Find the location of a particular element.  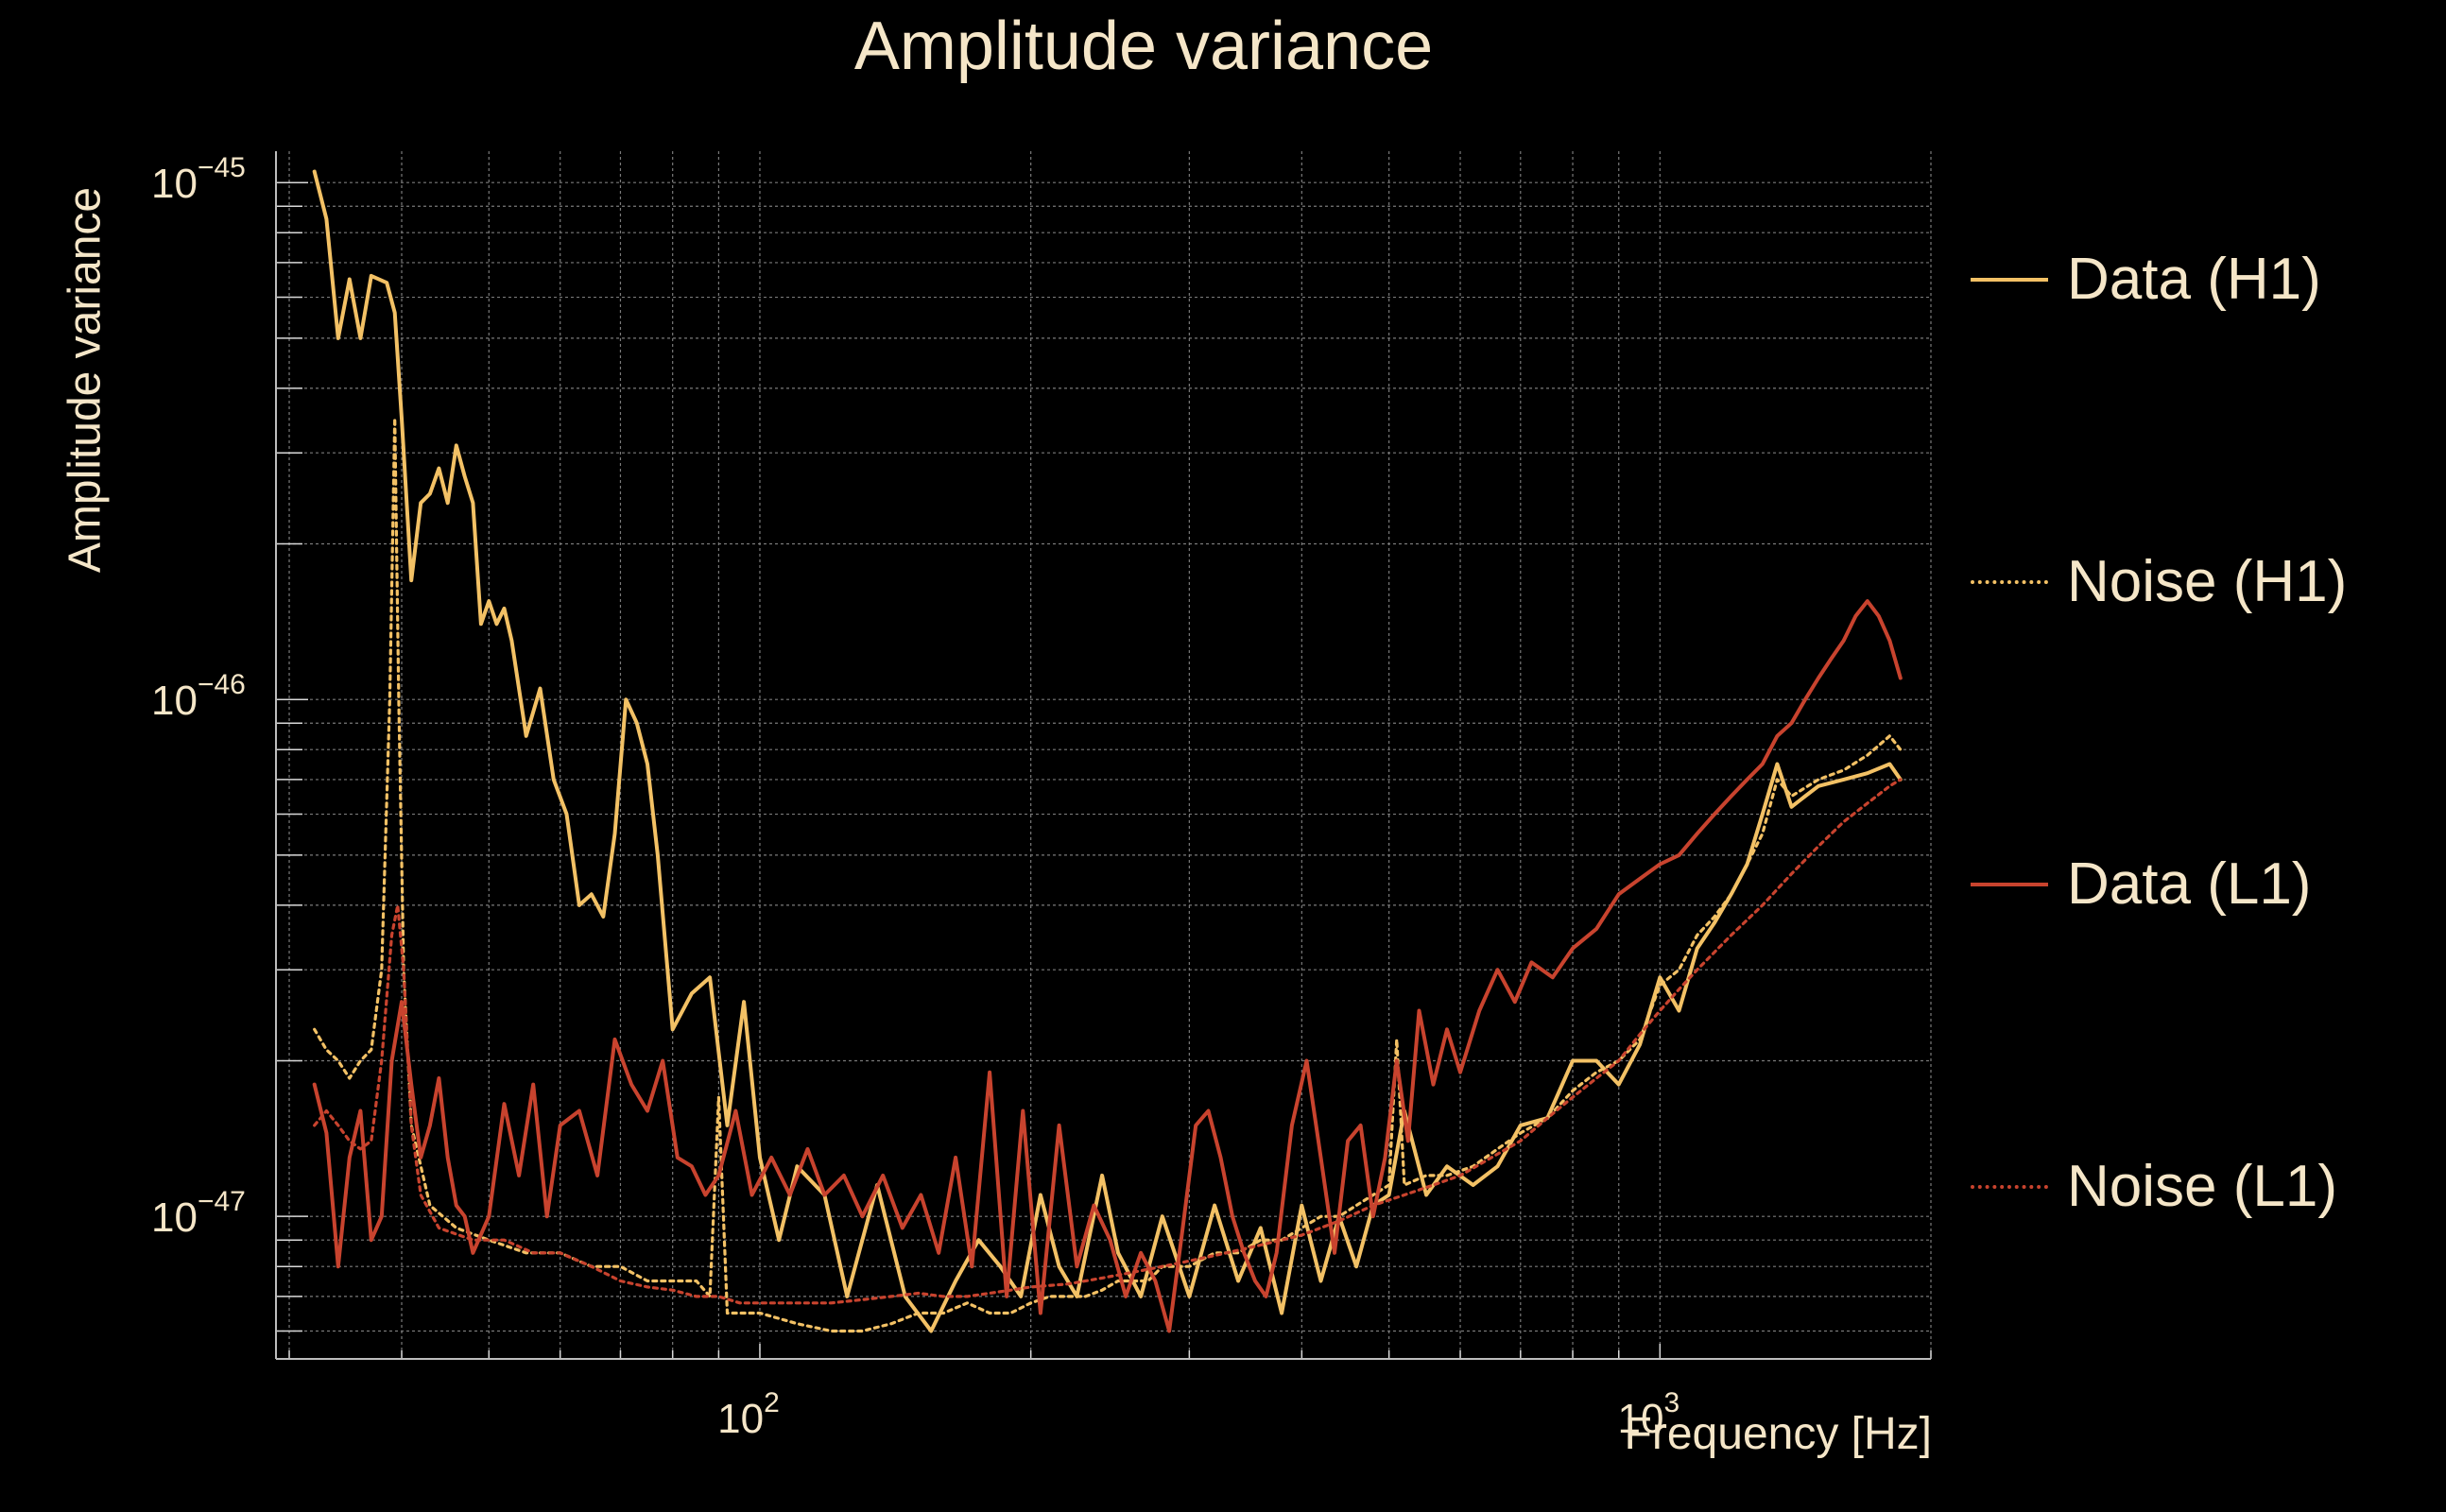

legend-label-data-l1: Data (L1) is located at coordinates (2189, 884).